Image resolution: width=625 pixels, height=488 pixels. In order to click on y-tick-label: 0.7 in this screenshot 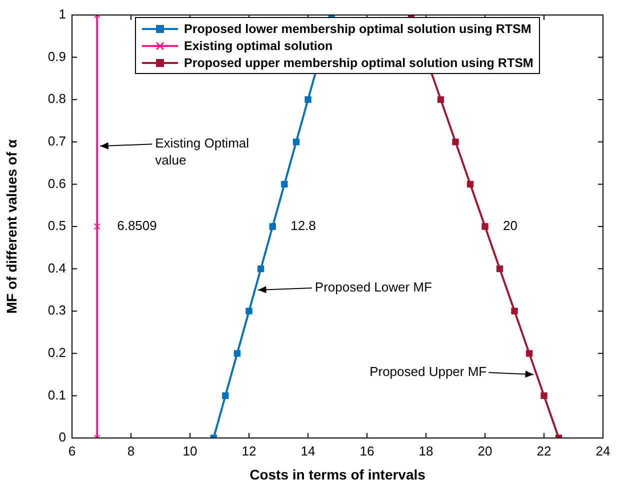, I will do `click(57, 140)`.